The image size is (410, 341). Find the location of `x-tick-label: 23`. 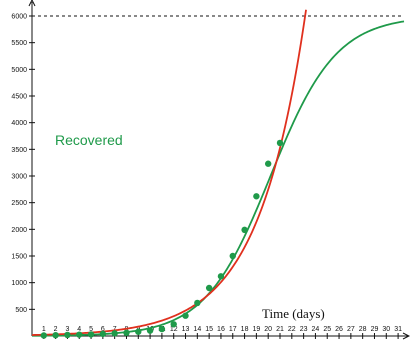

x-tick-label: 23 is located at coordinates (304, 329).